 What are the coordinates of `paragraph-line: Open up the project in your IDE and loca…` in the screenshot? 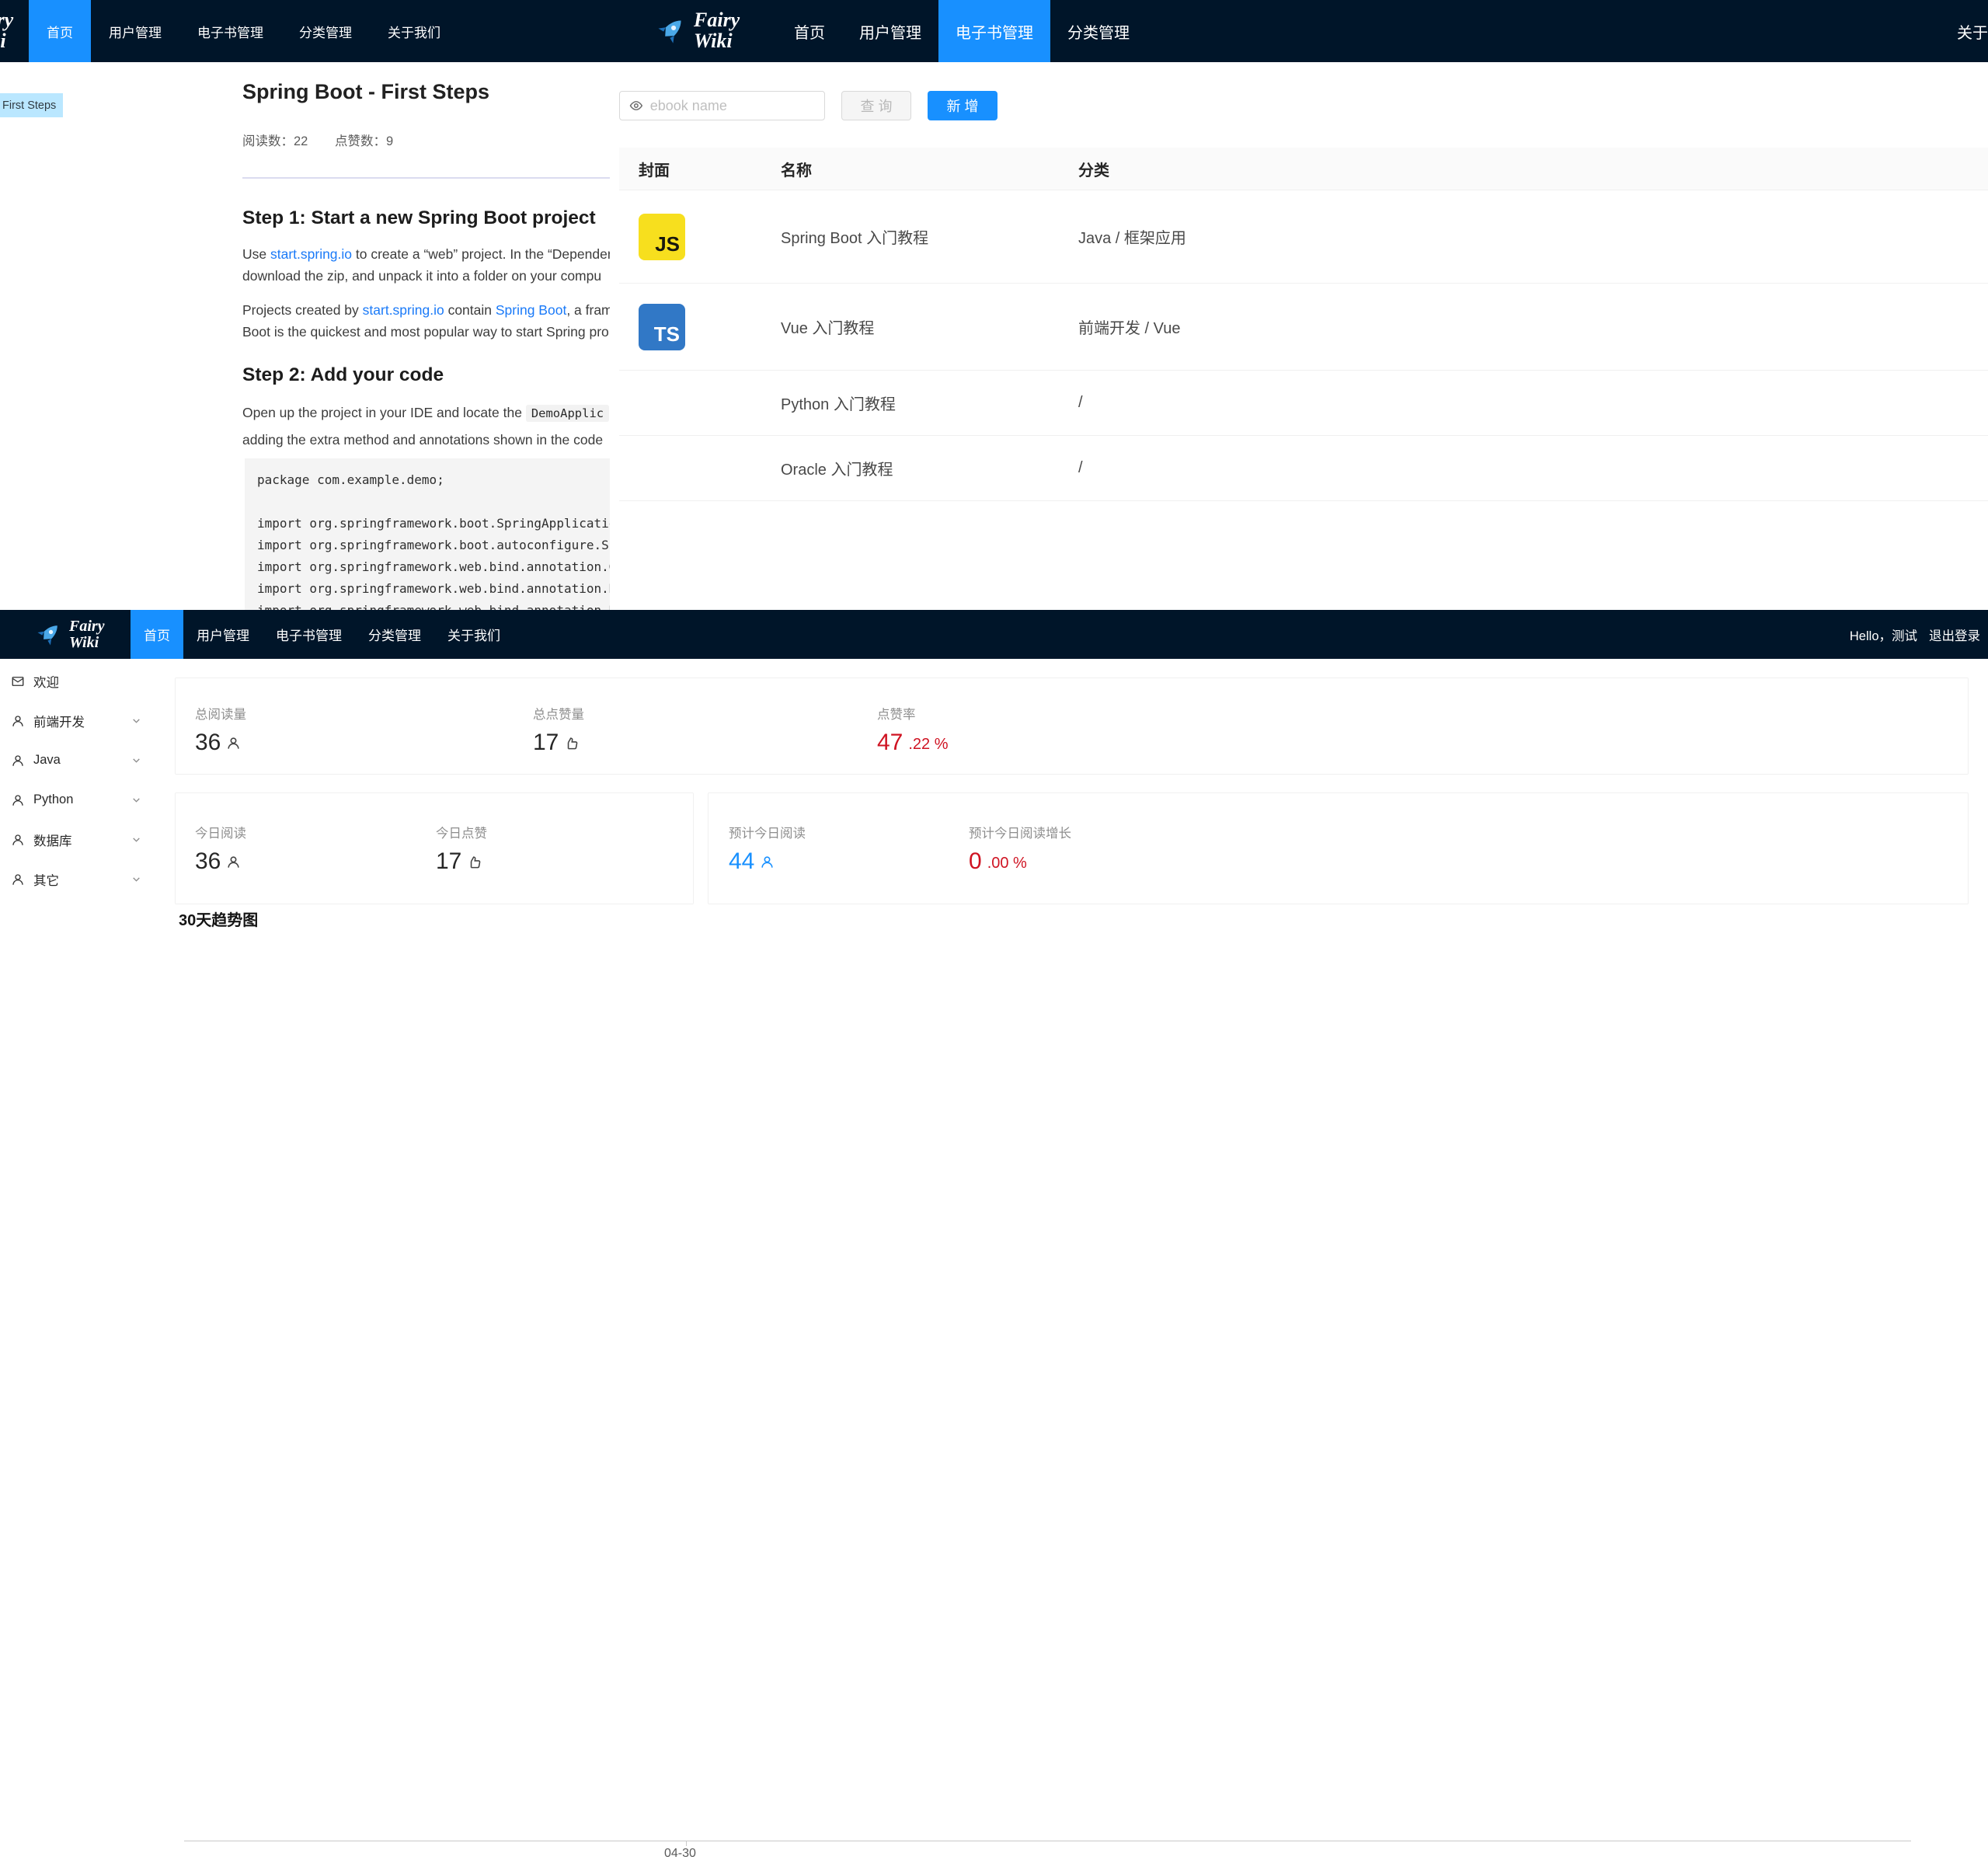 It's located at (426, 413).